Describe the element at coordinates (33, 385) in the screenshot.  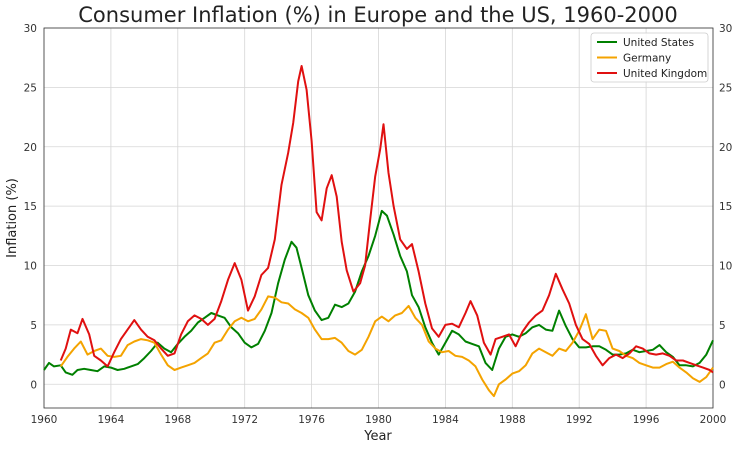
I see `y-tick-label-left: 0` at that location.